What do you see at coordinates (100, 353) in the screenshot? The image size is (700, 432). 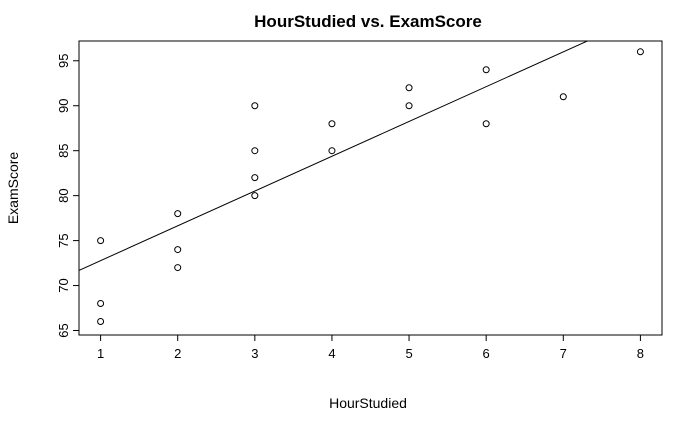 I see `x-tick-label: 1` at bounding box center [100, 353].